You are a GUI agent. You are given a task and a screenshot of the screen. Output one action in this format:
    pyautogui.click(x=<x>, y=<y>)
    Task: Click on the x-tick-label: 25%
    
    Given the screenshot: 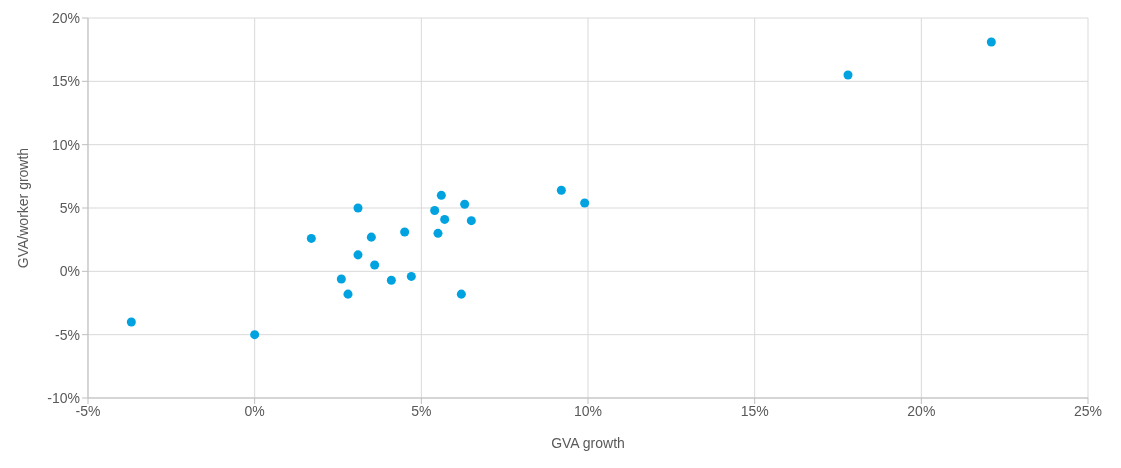 What is the action you would take?
    pyautogui.click(x=1088, y=410)
    